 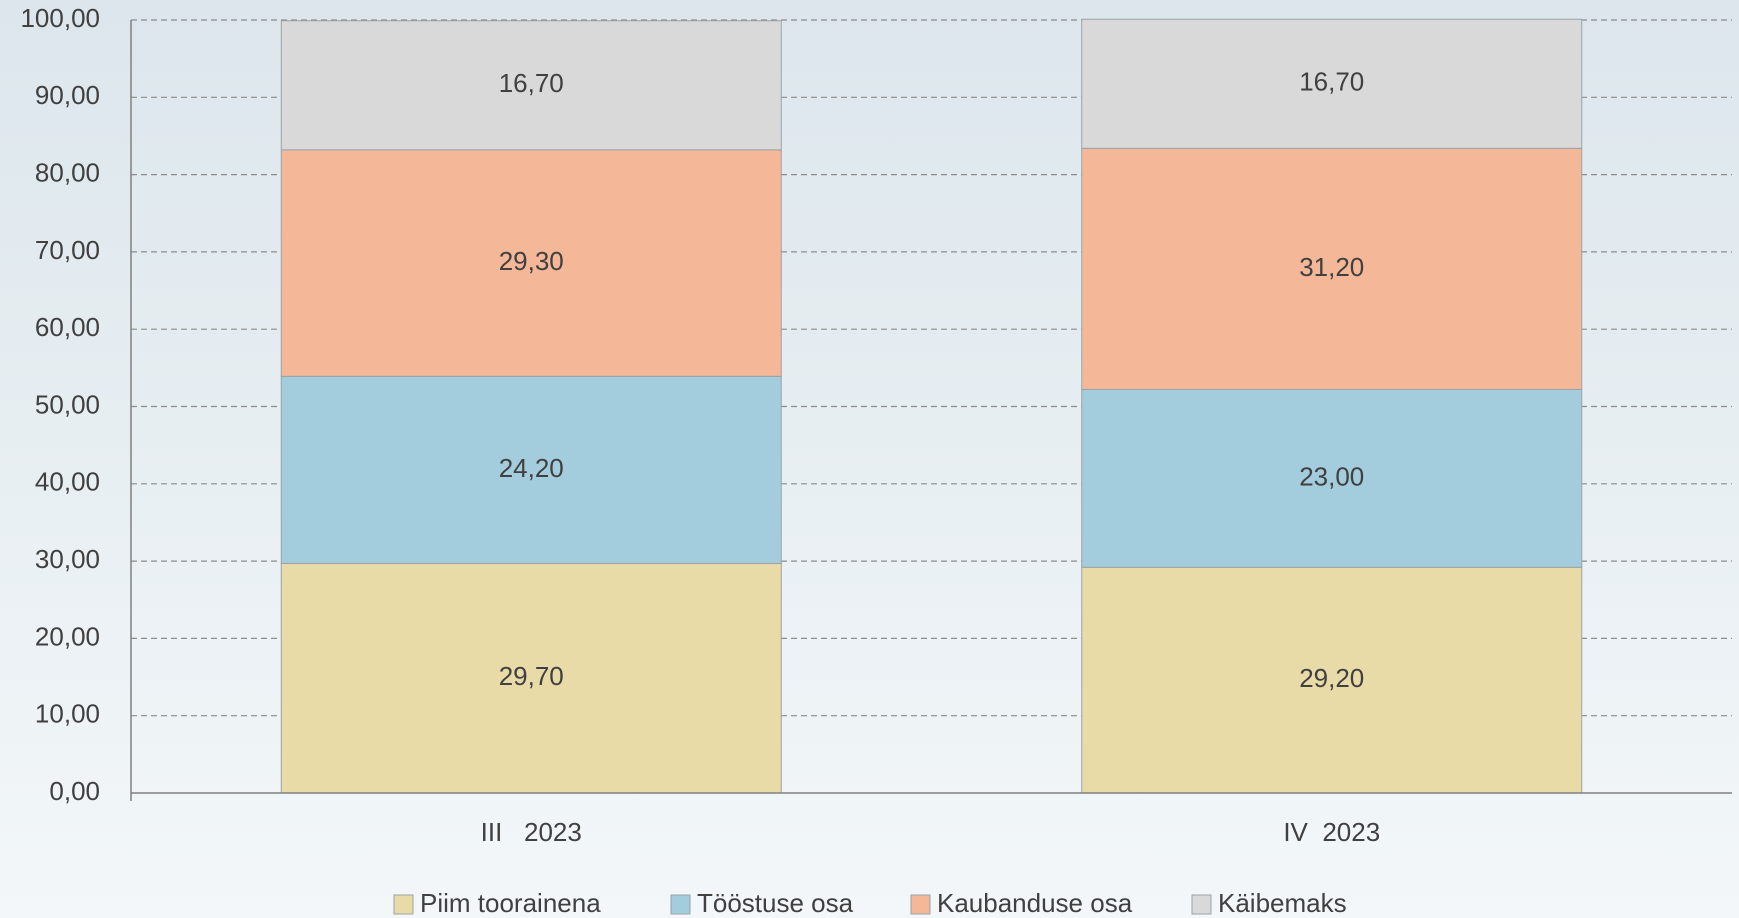 I want to click on y-tick-label: 10,00, so click(x=67, y=714).